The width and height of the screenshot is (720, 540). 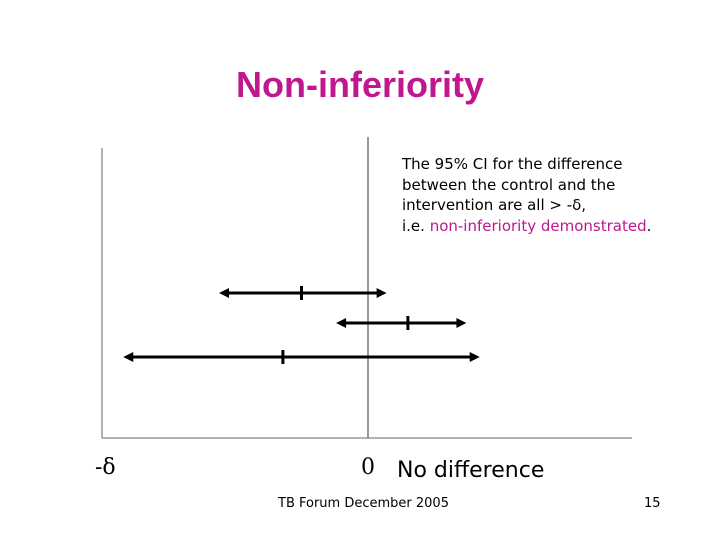 I want to click on non-inferiority-highlight: non-inferiority demonstrated, so click(x=538, y=225).